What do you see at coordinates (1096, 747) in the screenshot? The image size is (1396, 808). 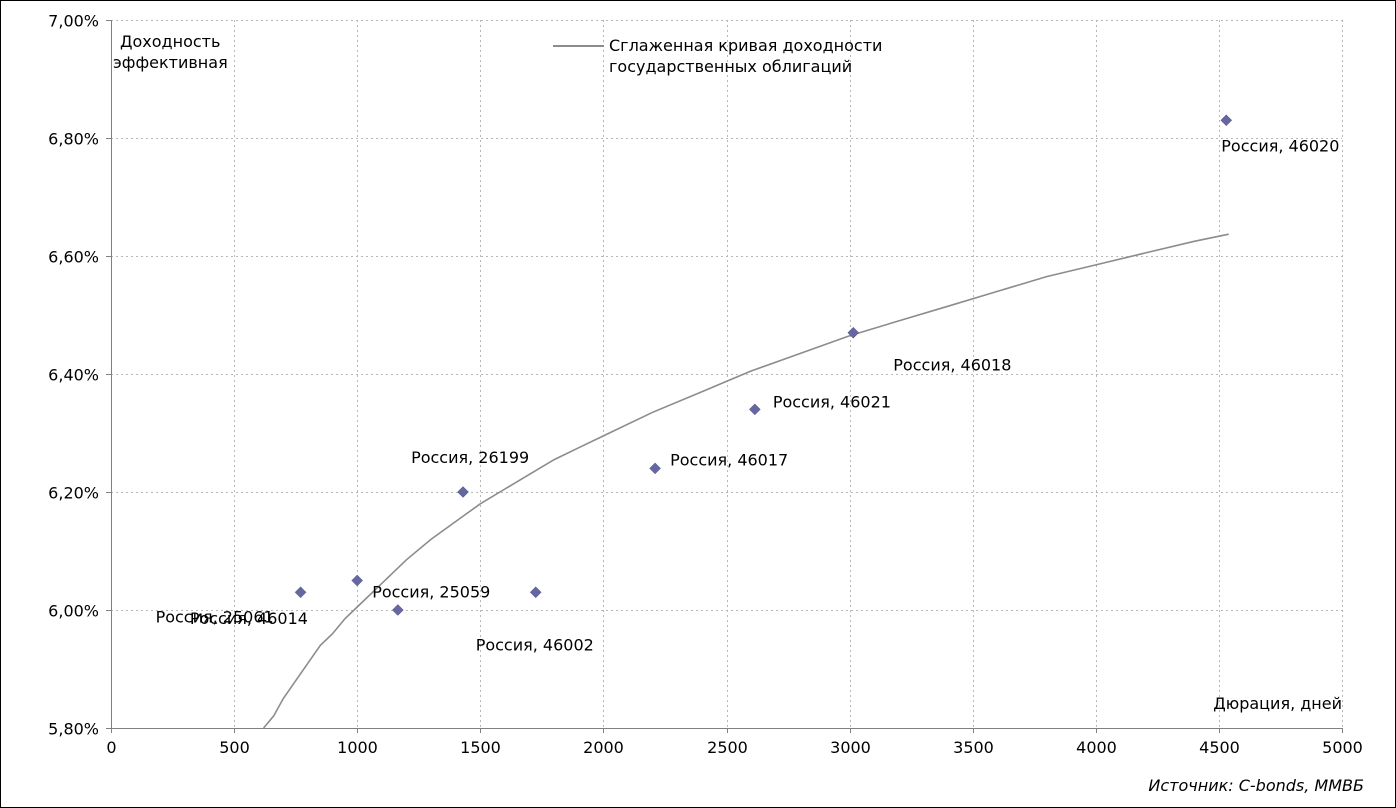 I see `x-tick-label: 4000` at bounding box center [1096, 747].